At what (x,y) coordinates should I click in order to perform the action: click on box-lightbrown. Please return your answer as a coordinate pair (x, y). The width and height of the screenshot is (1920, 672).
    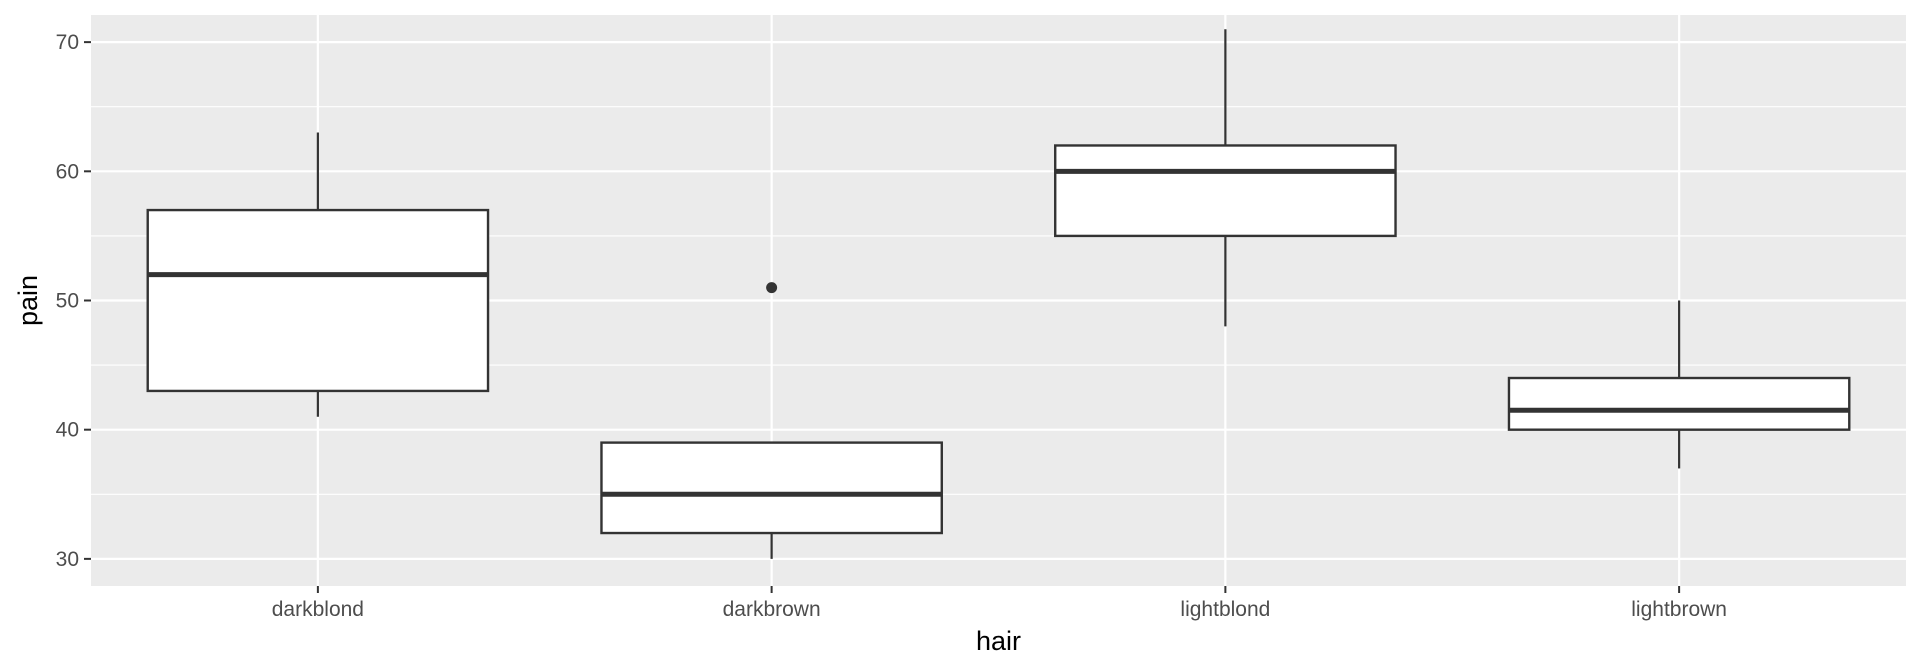
    Looking at the image, I should click on (1679, 384).